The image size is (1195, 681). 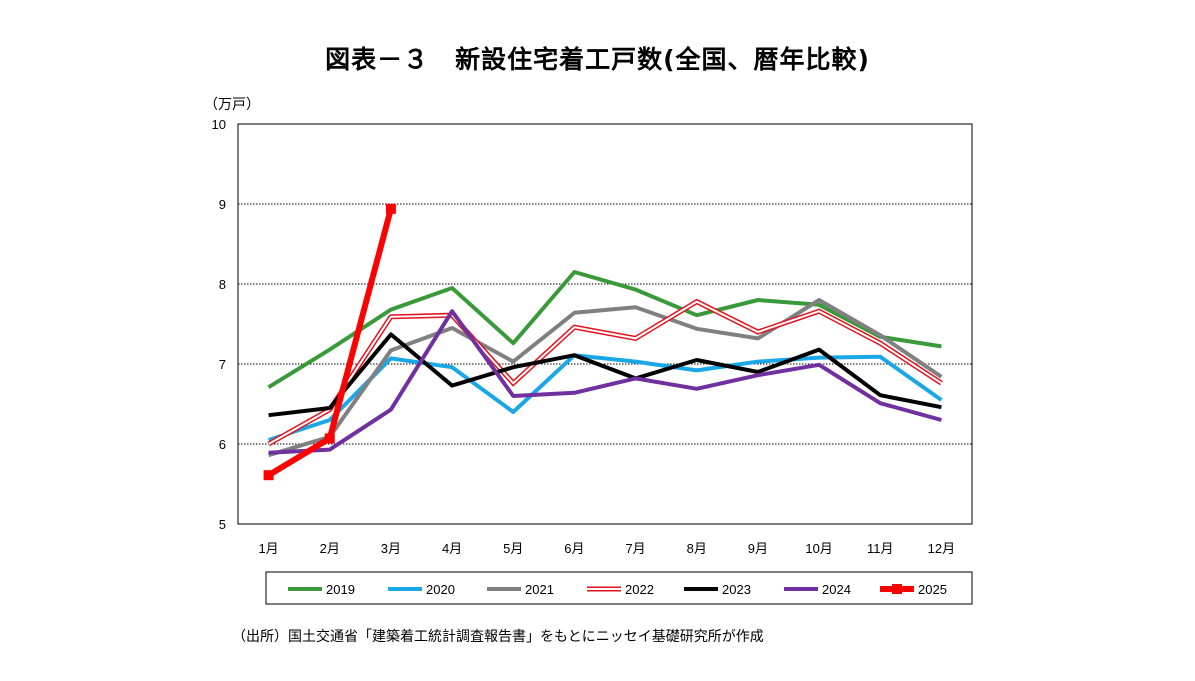 What do you see at coordinates (758, 548) in the screenshot?
I see `x-tick-label: 9月` at bounding box center [758, 548].